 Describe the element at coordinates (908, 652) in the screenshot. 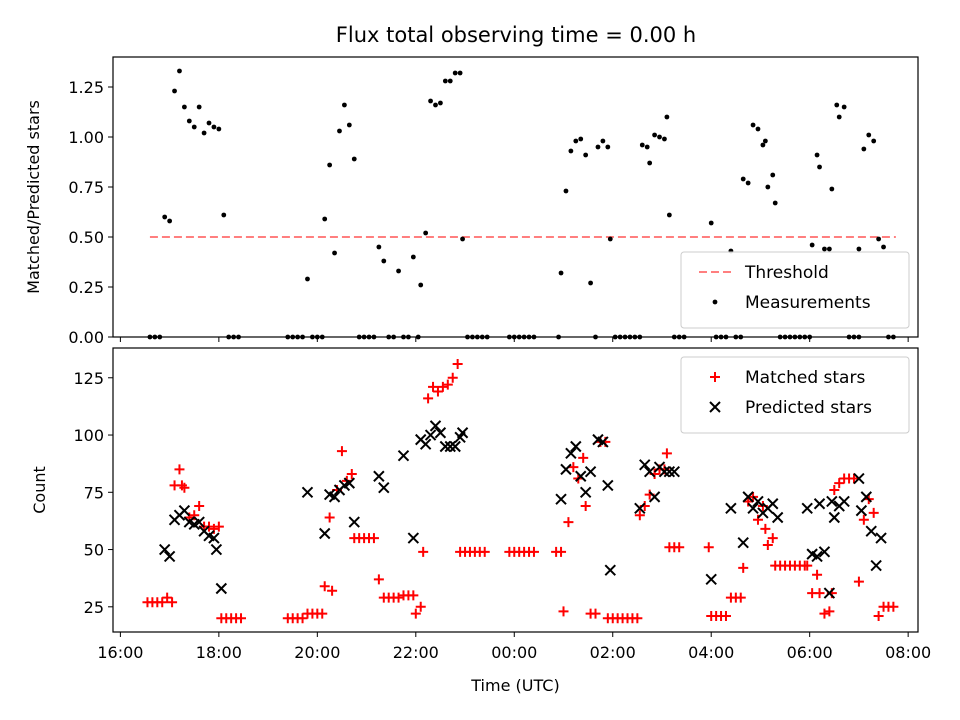

I see `x-tick-label: 08:00` at that location.